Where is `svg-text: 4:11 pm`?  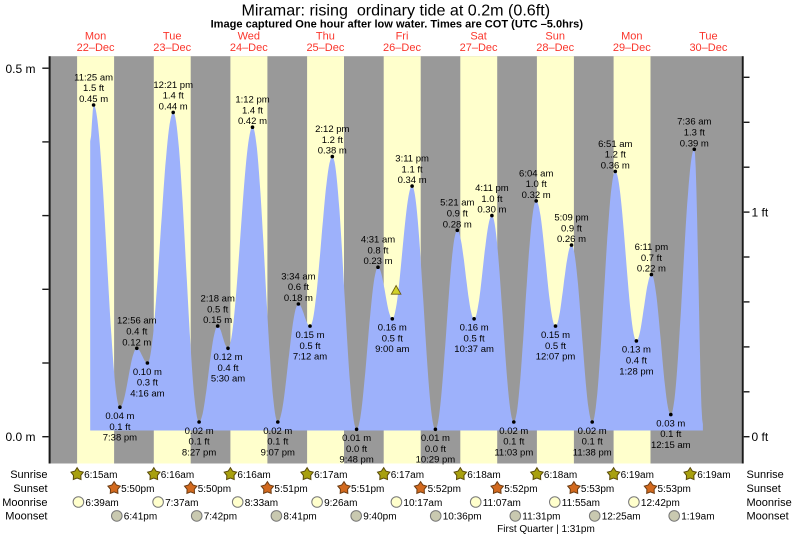
svg-text: 4:11 pm is located at coordinates (492, 188).